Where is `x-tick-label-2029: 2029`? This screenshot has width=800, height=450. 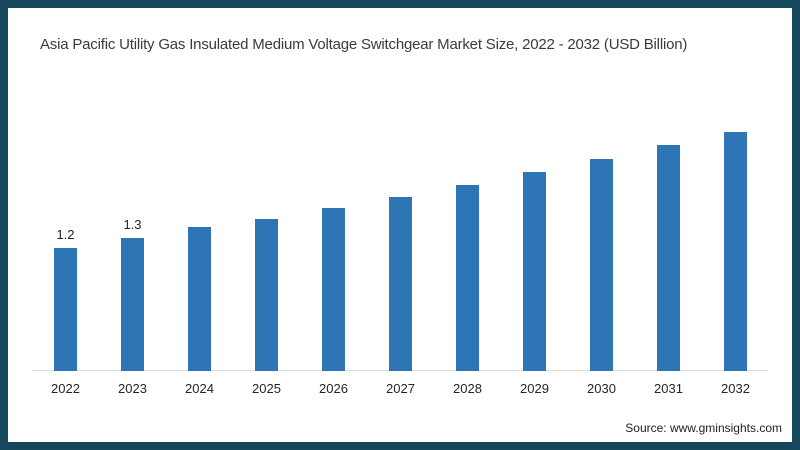 x-tick-label-2029: 2029 is located at coordinates (534, 388).